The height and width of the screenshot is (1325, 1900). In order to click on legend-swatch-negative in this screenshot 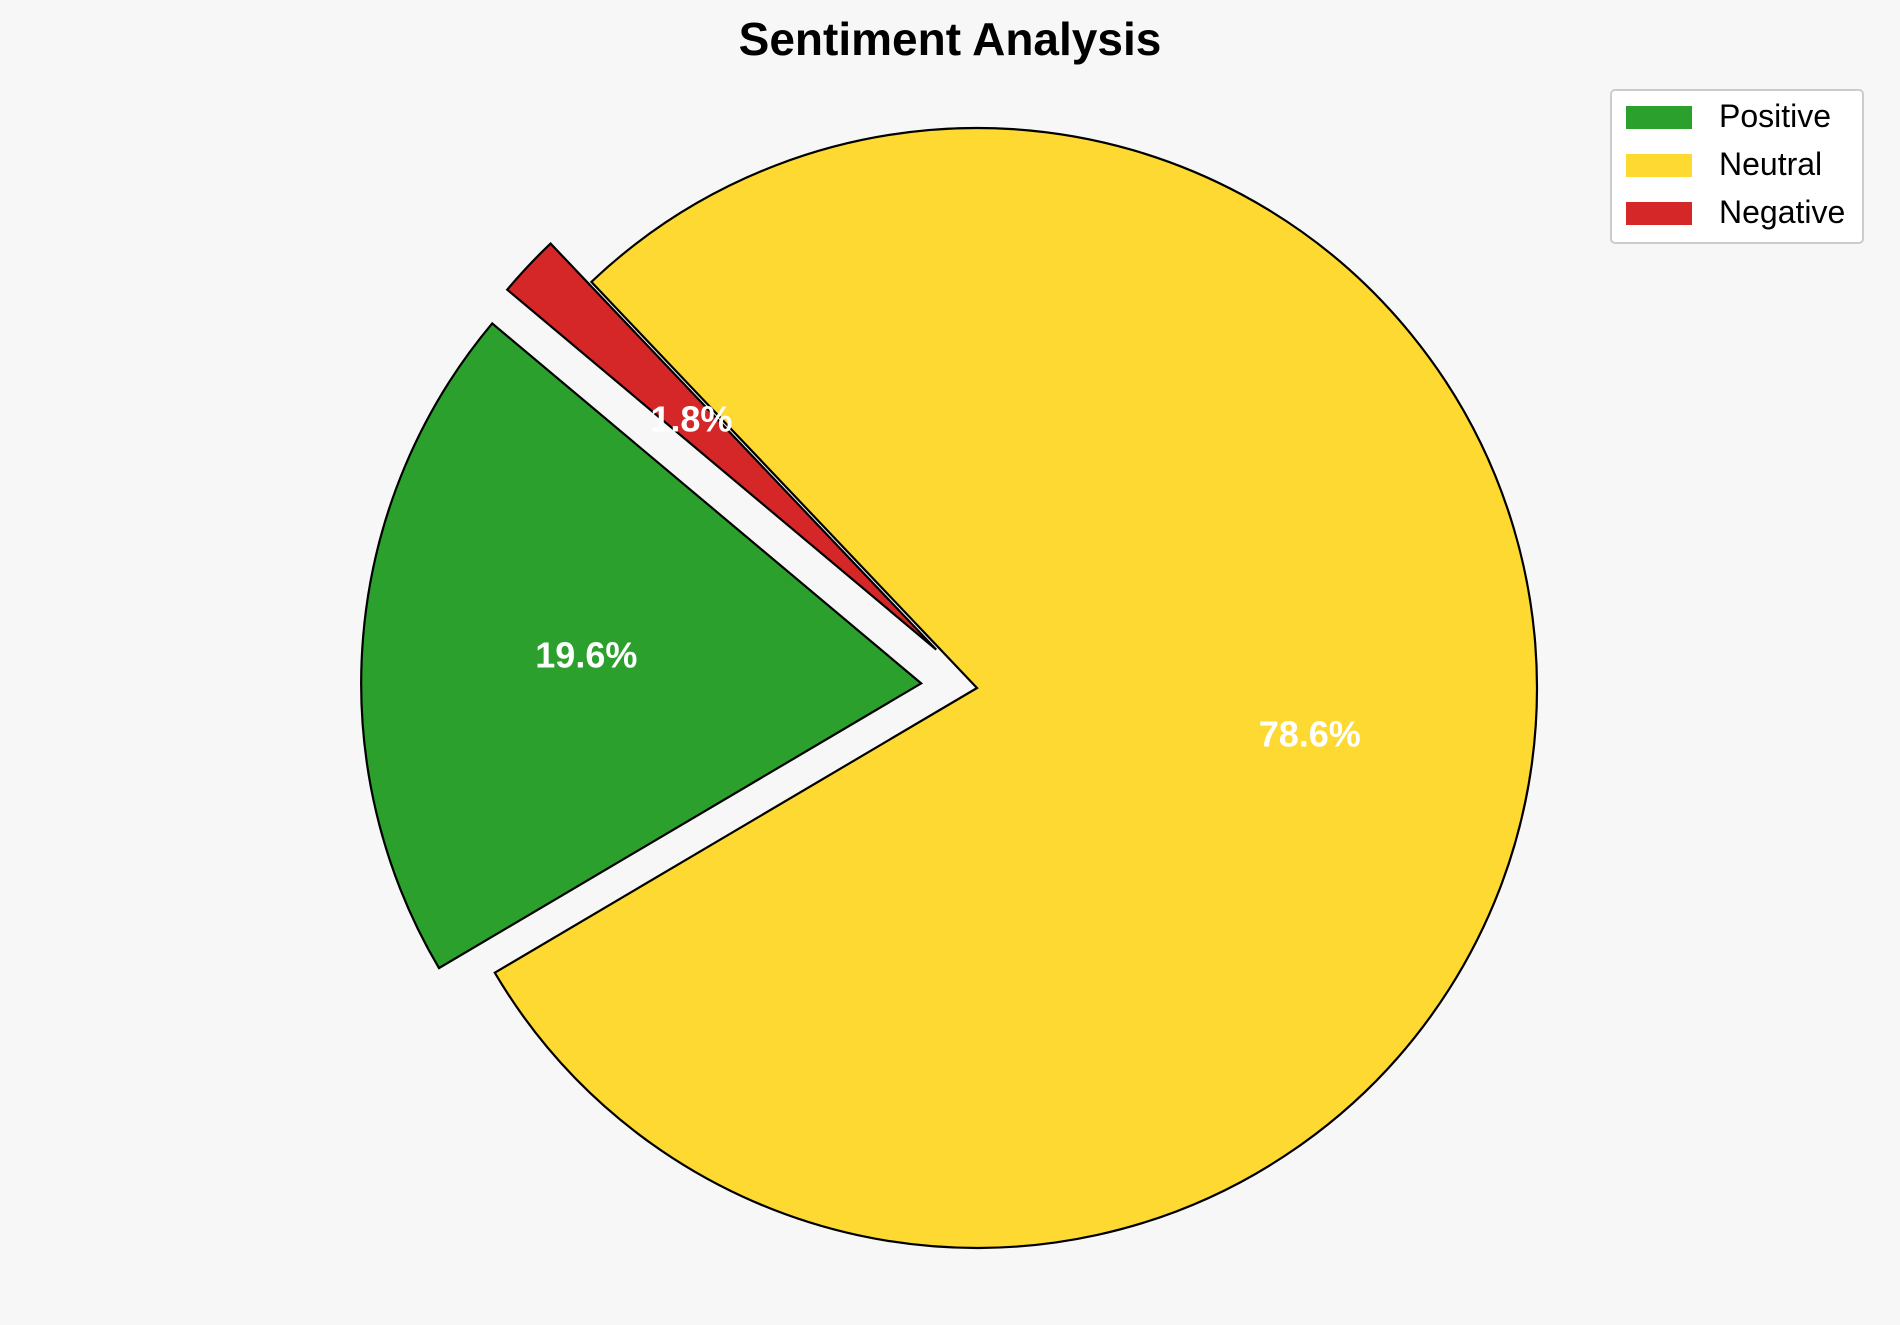, I will do `click(1659, 213)`.